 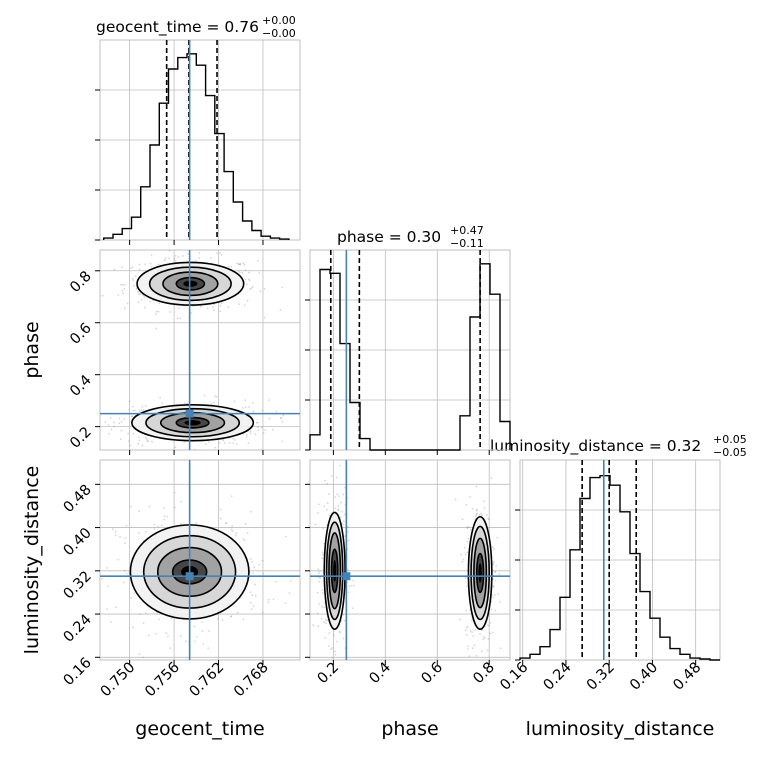 I want to click on y-tick-label-luminosity_distance: 0.40, so click(x=78, y=542).